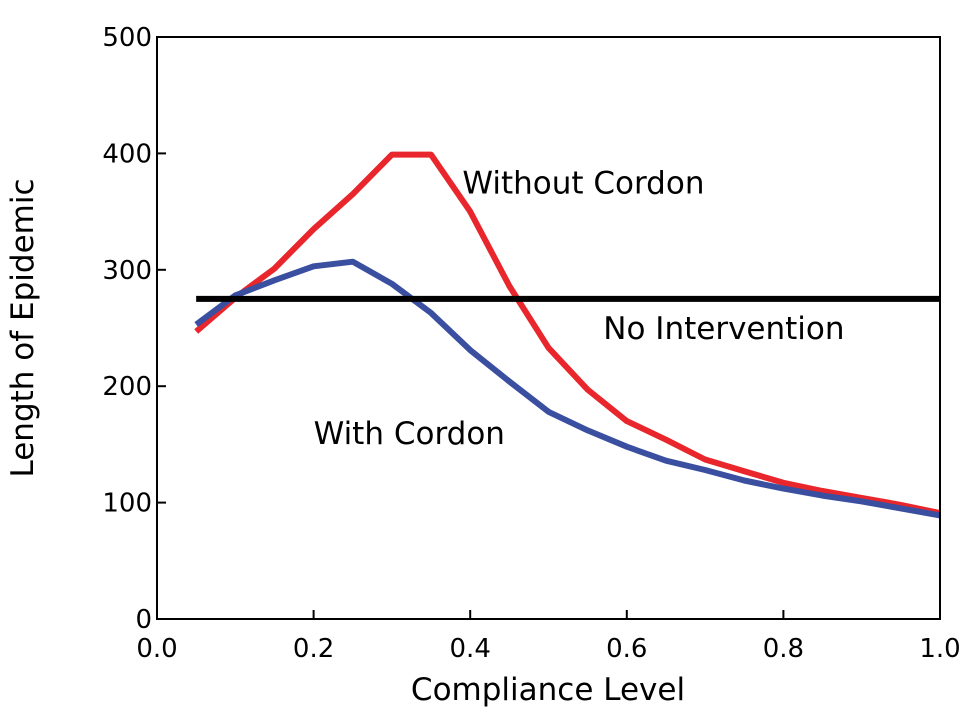  I want to click on x-tick-label: 0.4, so click(470, 649).